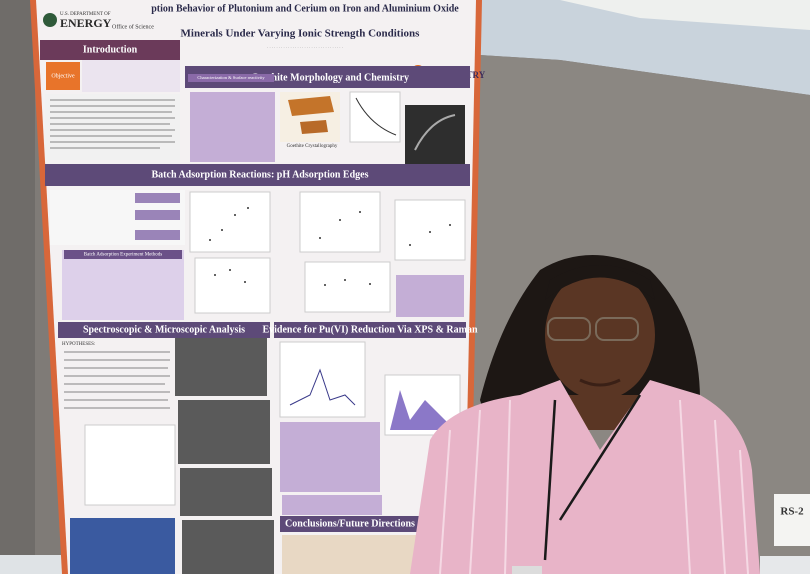  I want to click on data-points, so click(330, 246).